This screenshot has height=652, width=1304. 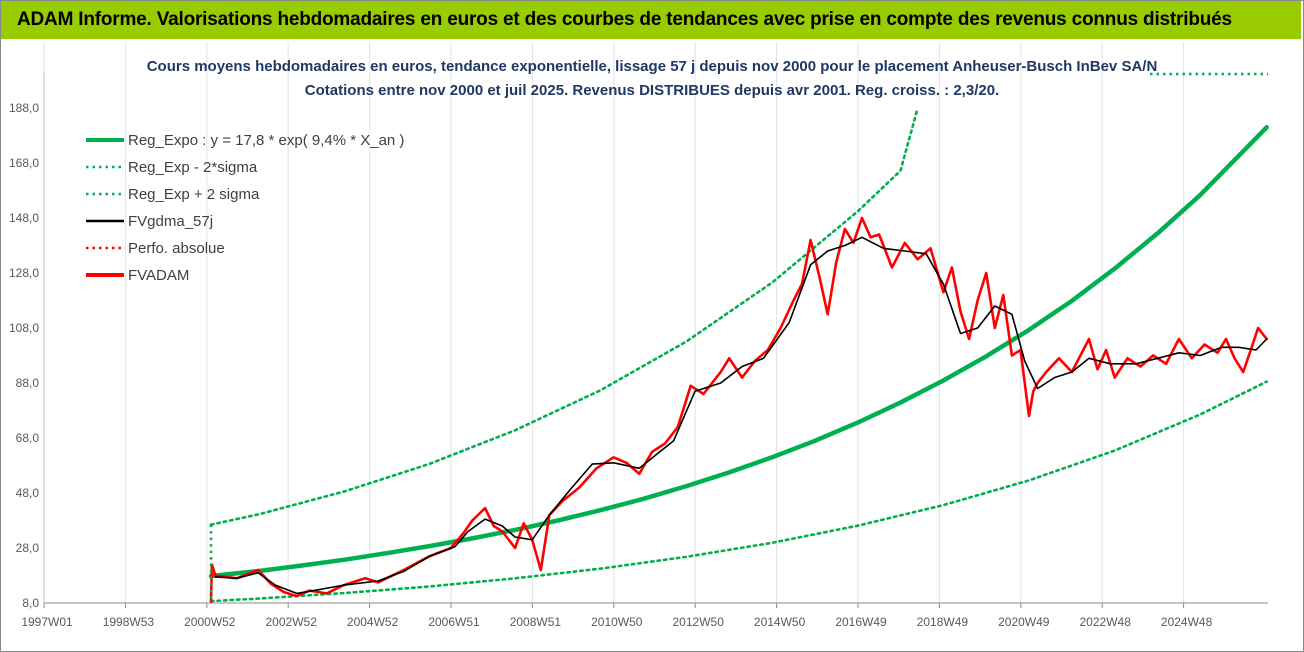 What do you see at coordinates (194, 194) in the screenshot?
I see `legend-label: Reg_Exp + 2 sigma` at bounding box center [194, 194].